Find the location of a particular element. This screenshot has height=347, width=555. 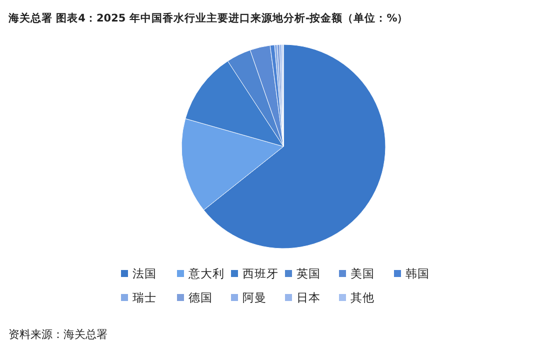

text: 资料来源：海关总署 is located at coordinates (58, 334).